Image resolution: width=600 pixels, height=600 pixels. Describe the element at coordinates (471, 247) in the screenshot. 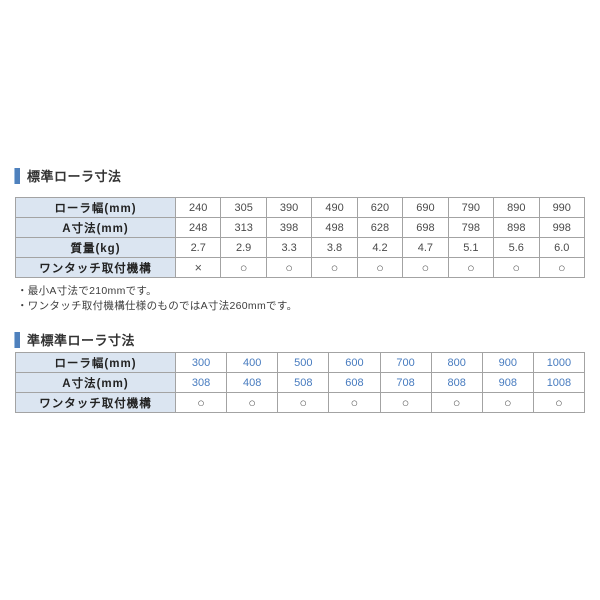

I see `cell-value: 5.1` at that location.